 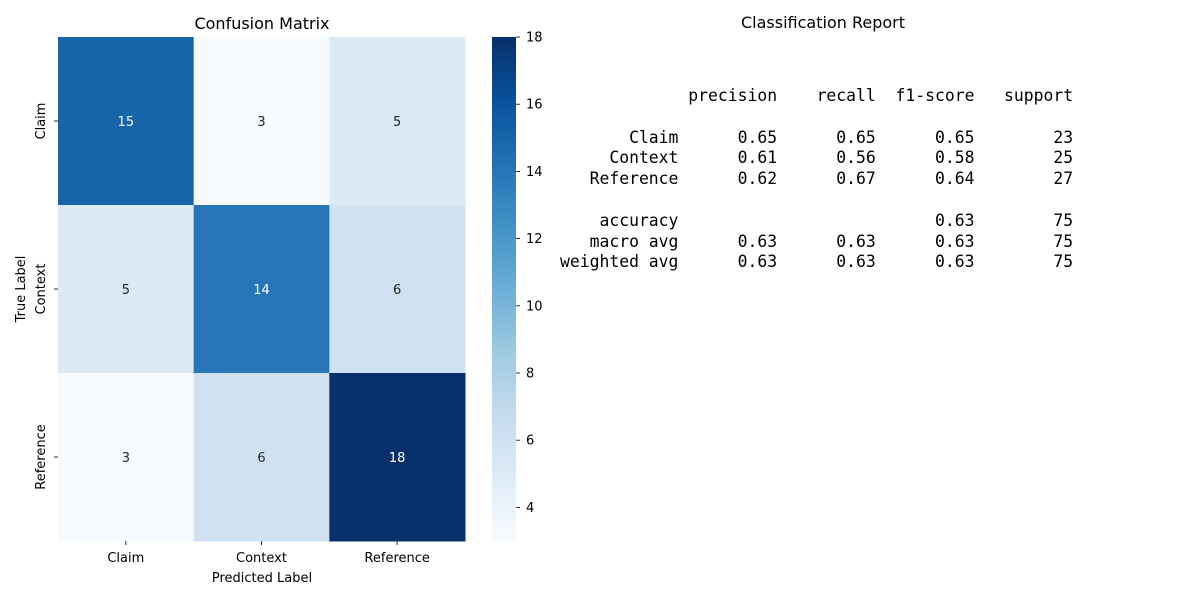 I want to click on cell-value-label: 14, so click(x=261, y=290).